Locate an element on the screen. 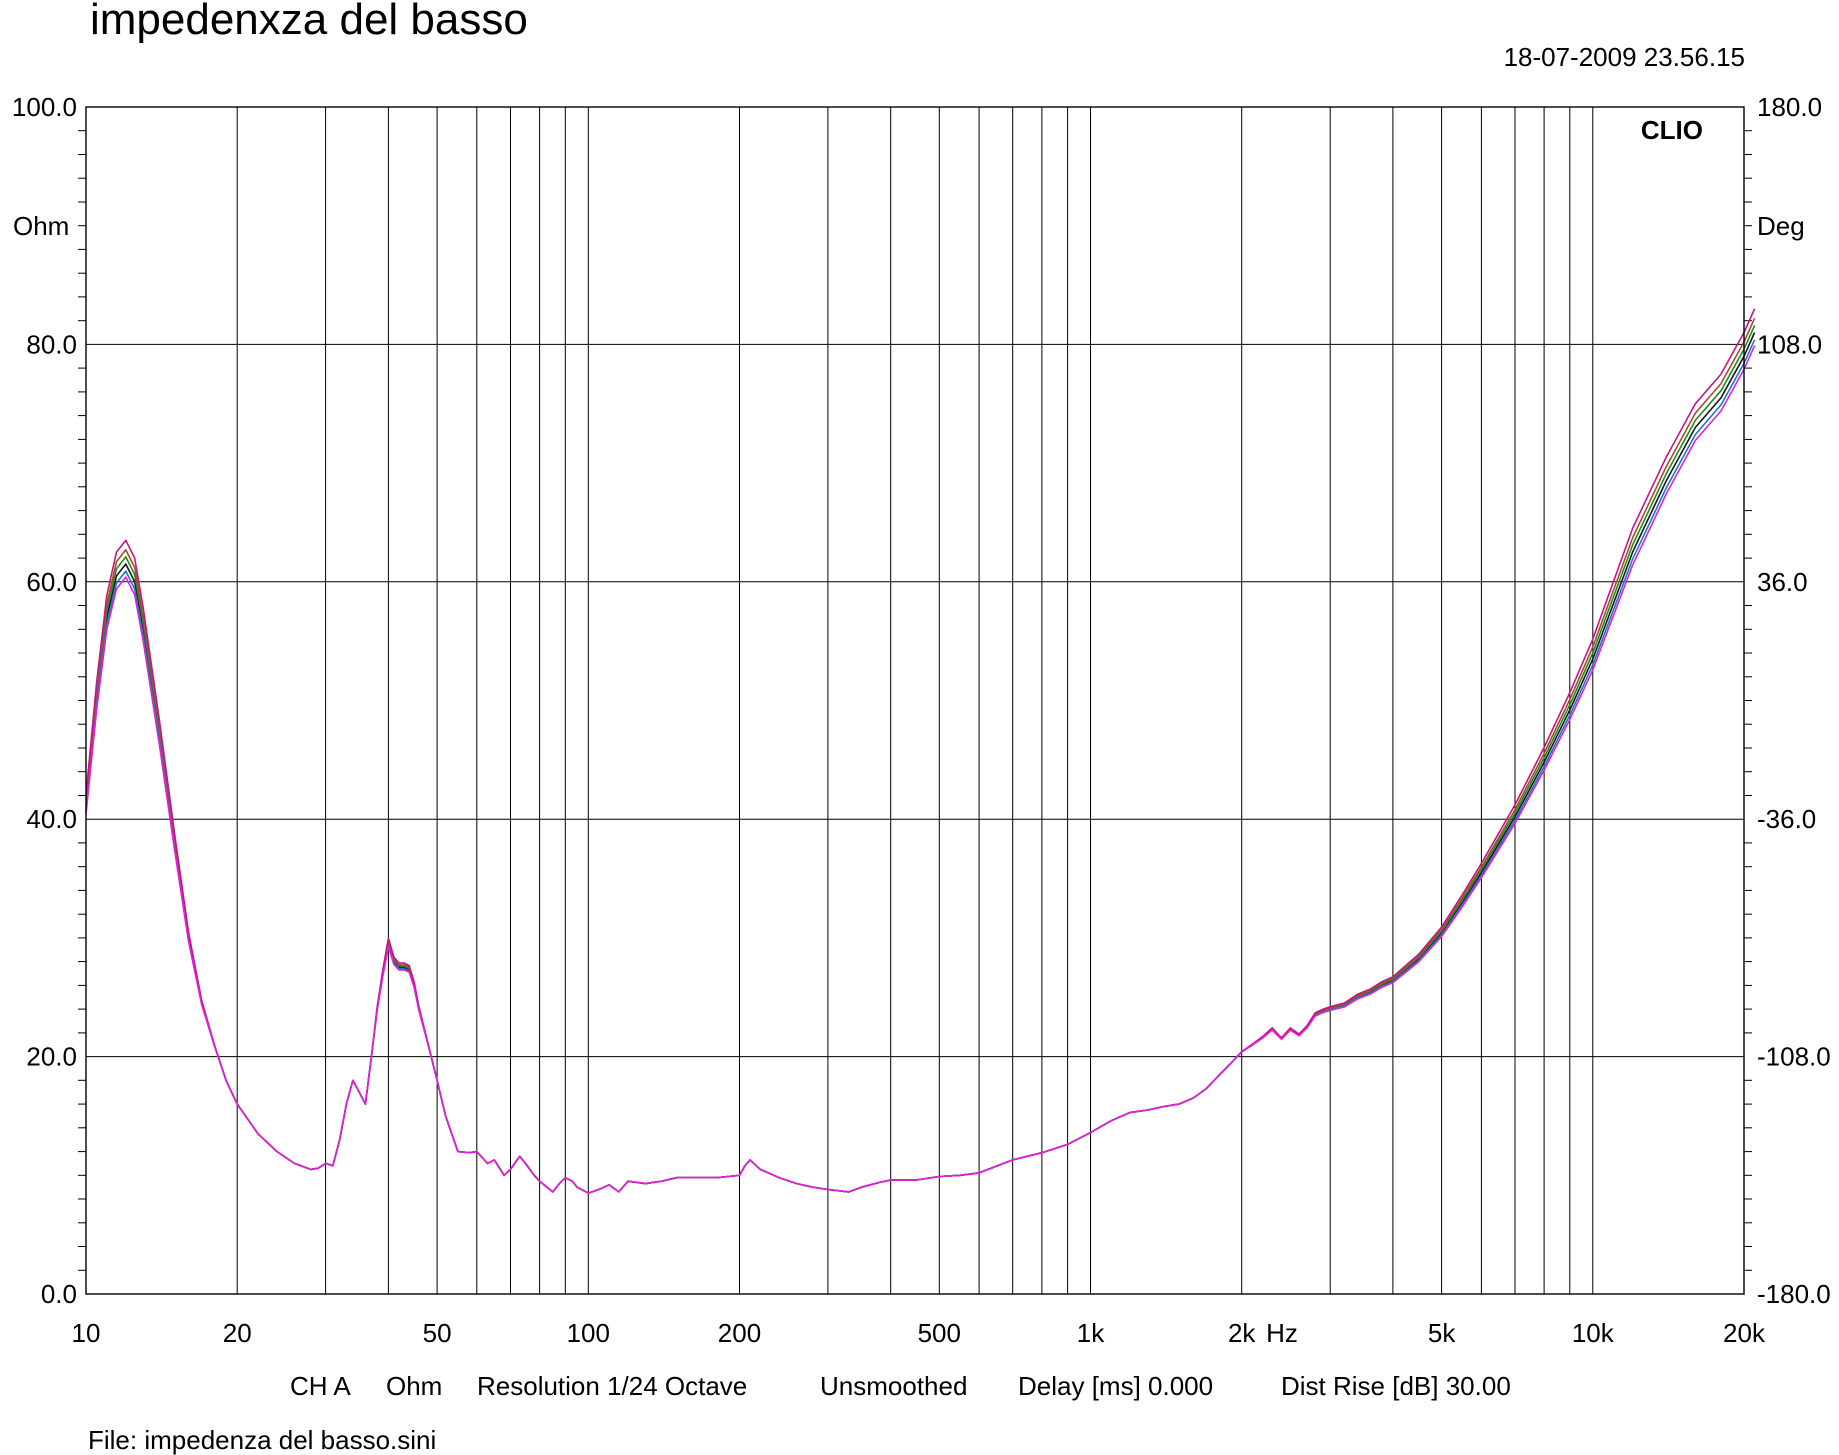  x-tick-label: 20 is located at coordinates (237, 1333).